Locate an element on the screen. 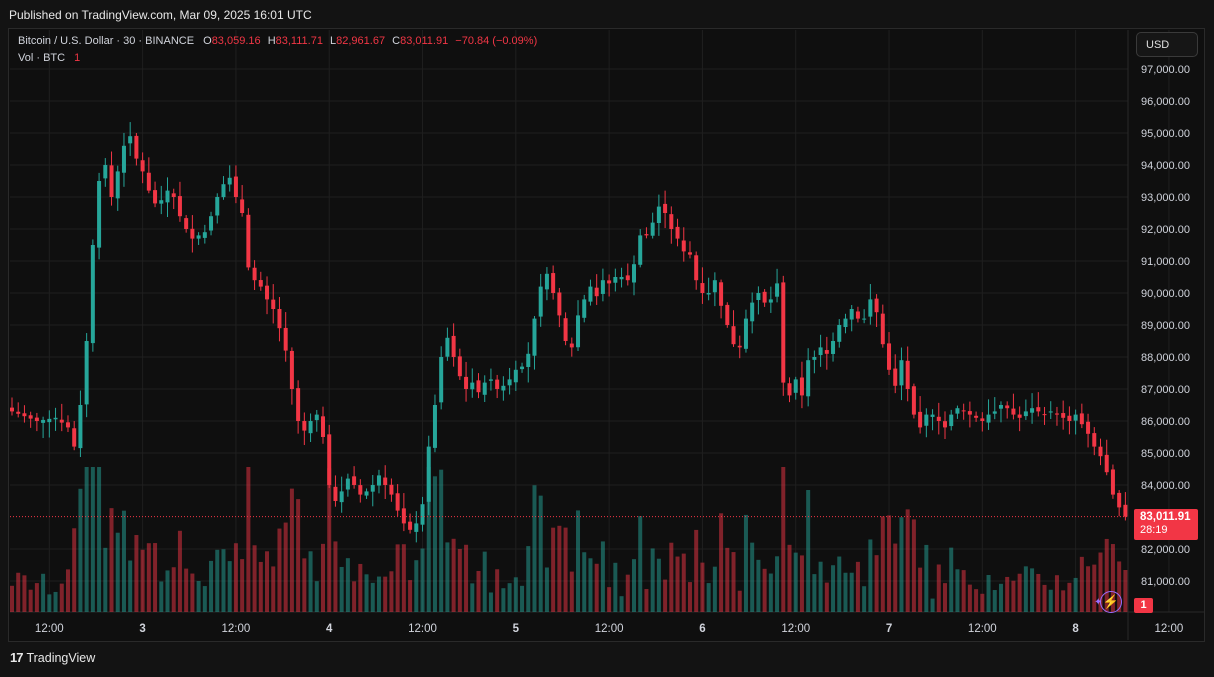 The image size is (1214, 677). symbol-title: Bitcoin / U.S. Dollar · 30 · BINANCE is located at coordinates (106, 41).